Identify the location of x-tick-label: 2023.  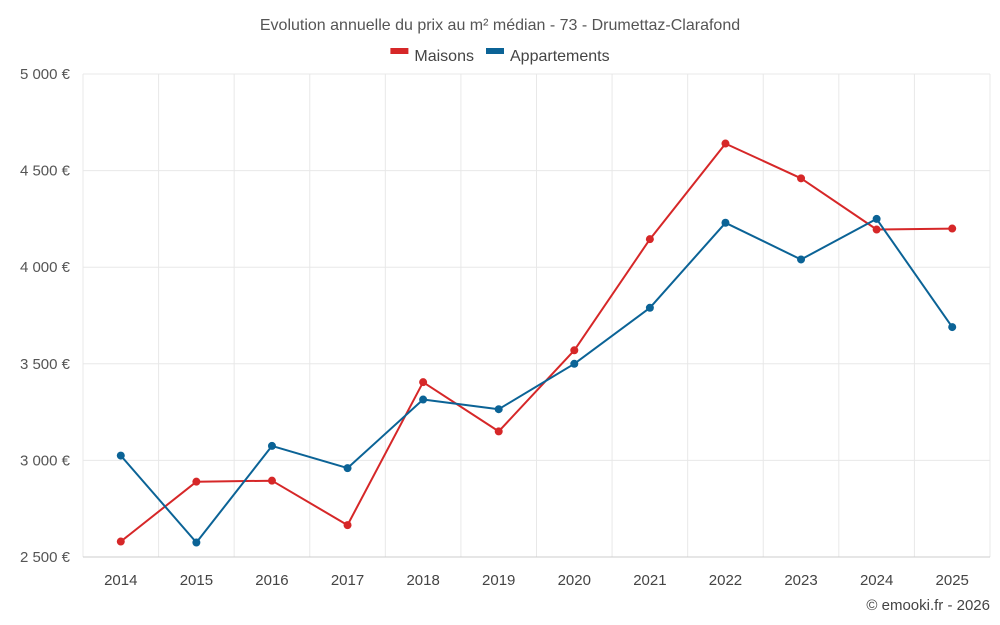
(800, 580).